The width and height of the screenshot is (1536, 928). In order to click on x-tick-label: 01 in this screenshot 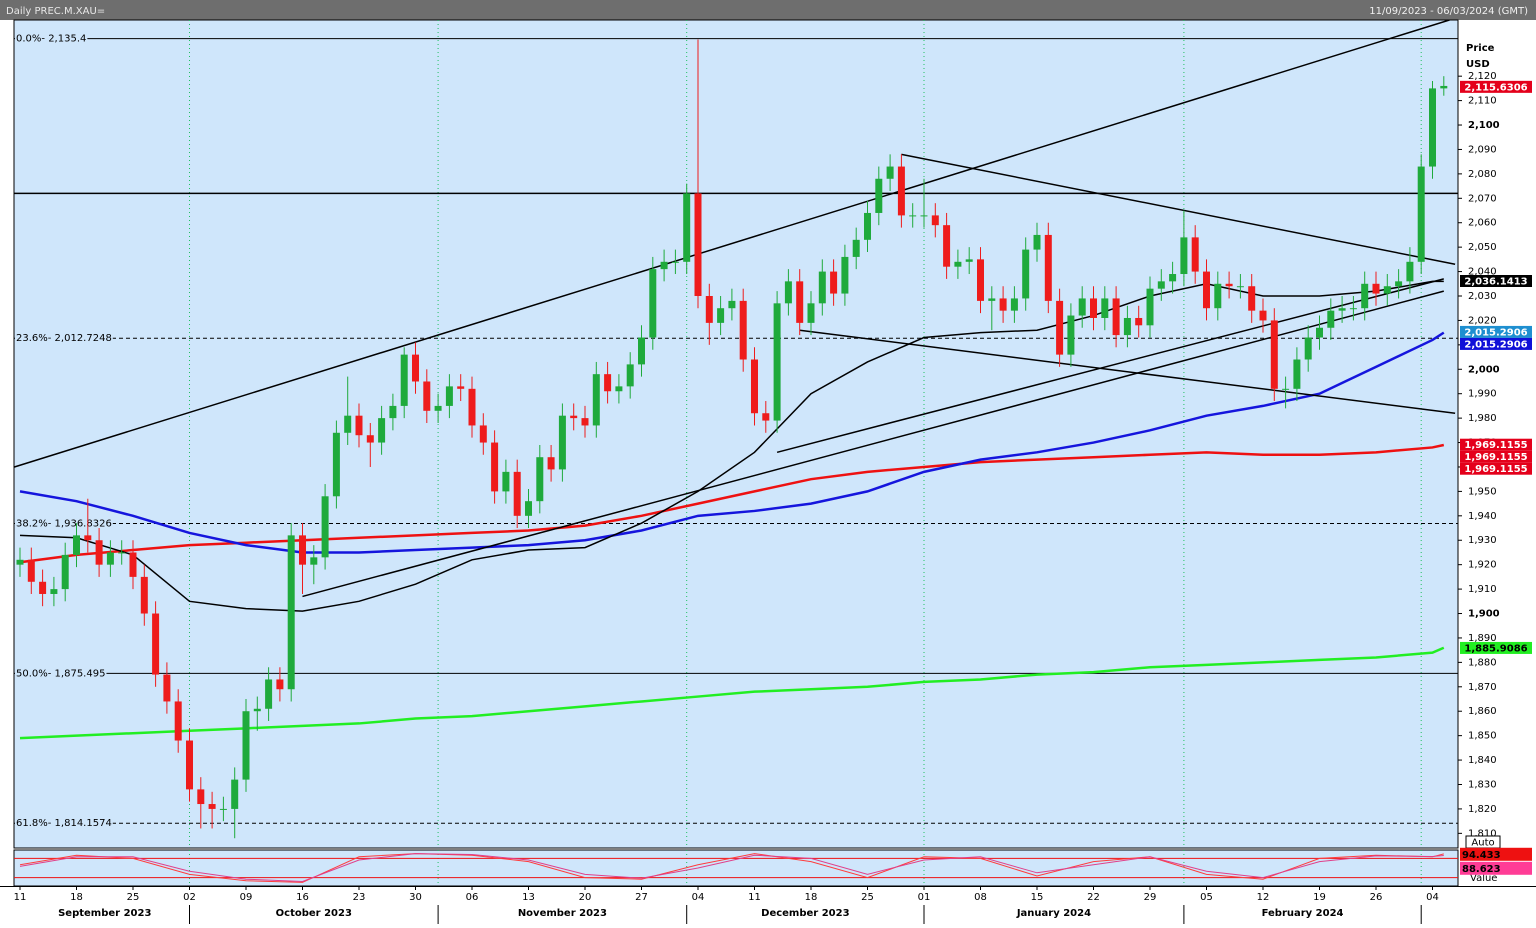, I will do `click(924, 897)`.